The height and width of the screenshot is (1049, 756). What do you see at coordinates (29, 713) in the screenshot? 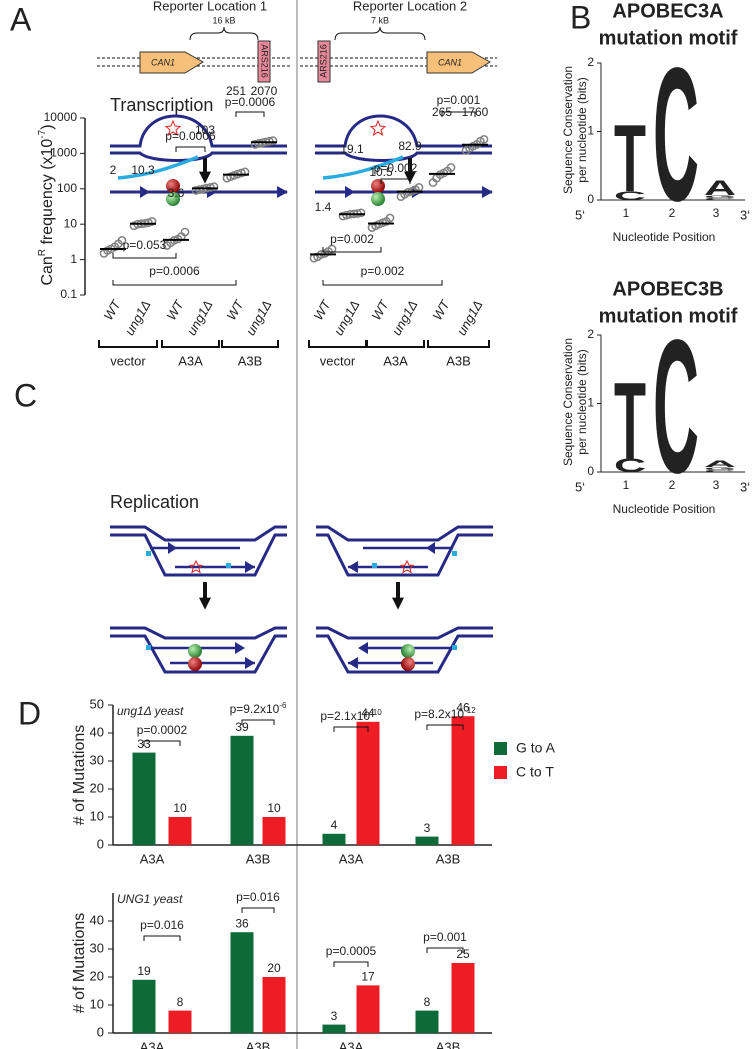
I see `panel-label: D` at bounding box center [29, 713].